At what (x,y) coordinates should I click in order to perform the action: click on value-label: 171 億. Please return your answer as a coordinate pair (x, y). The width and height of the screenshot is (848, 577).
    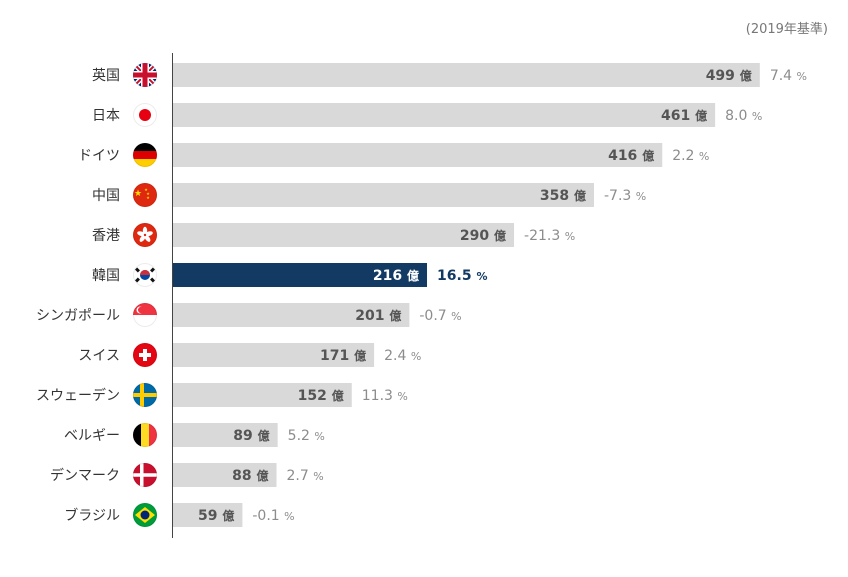
    Looking at the image, I should click on (343, 356).